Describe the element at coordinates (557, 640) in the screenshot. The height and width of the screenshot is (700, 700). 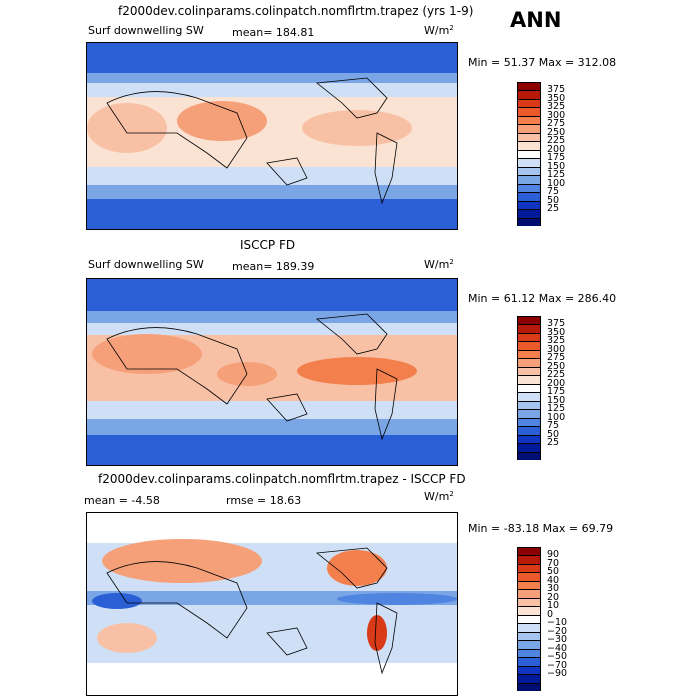
I see `colorbar-label: −30` at that location.